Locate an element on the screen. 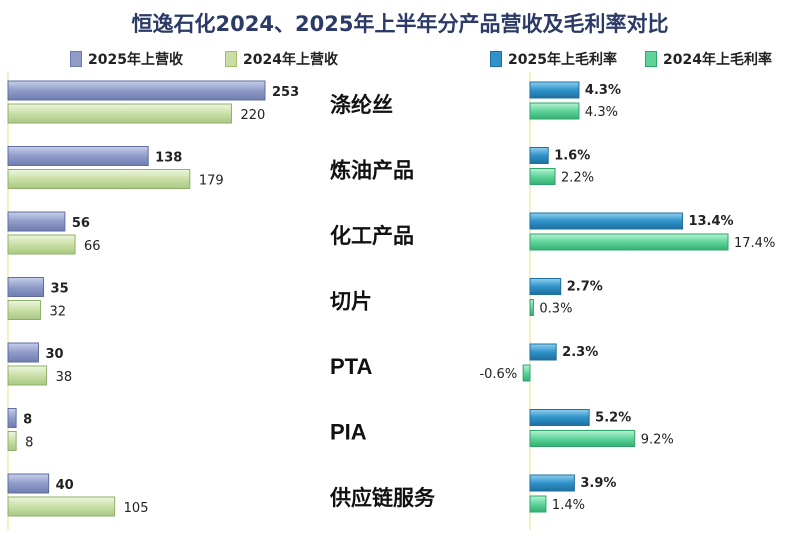 Image resolution: width=800 pixels, height=547 pixels. revenue-2025-value: 56 is located at coordinates (81, 223).